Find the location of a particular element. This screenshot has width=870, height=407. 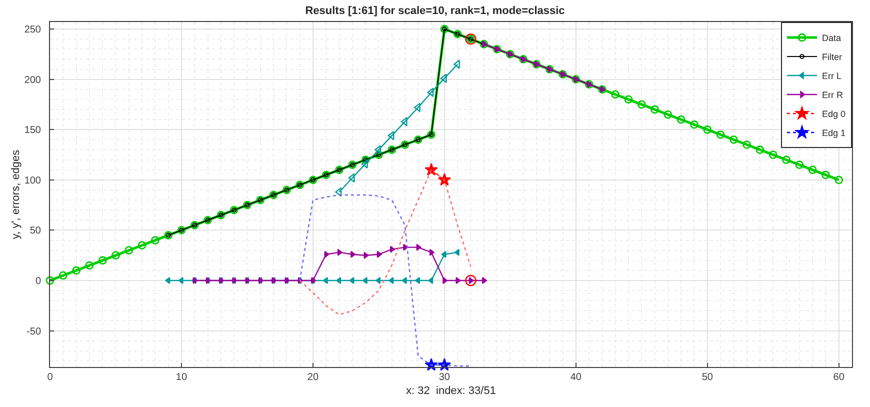

legend-label: Err R is located at coordinates (833, 95).